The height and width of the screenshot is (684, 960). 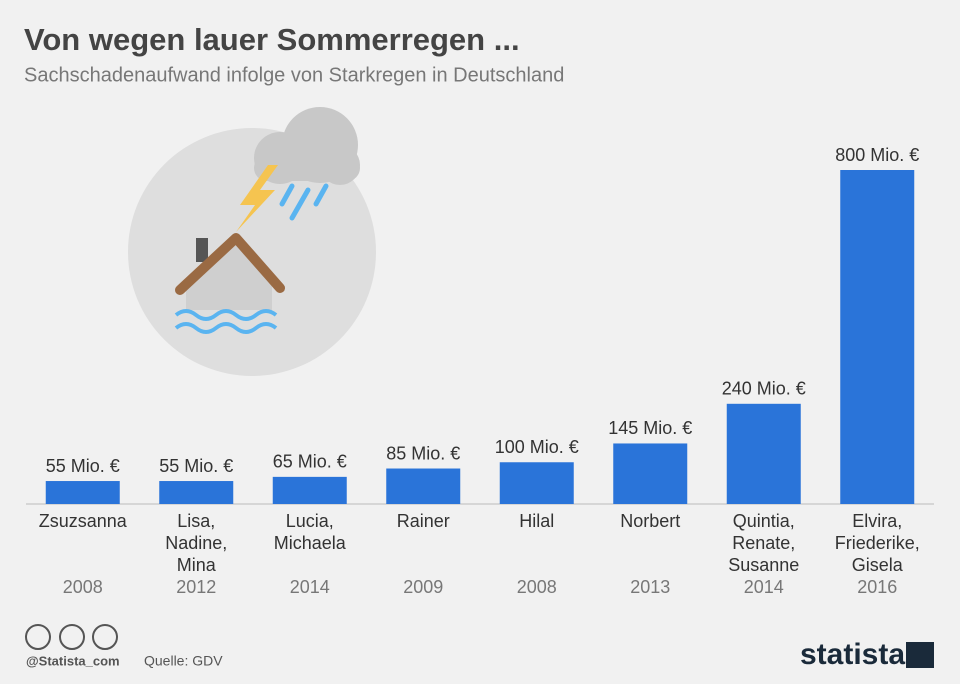 I want to click on x-tick-label: Lisa, Nadine, Mina, so click(x=196, y=543).